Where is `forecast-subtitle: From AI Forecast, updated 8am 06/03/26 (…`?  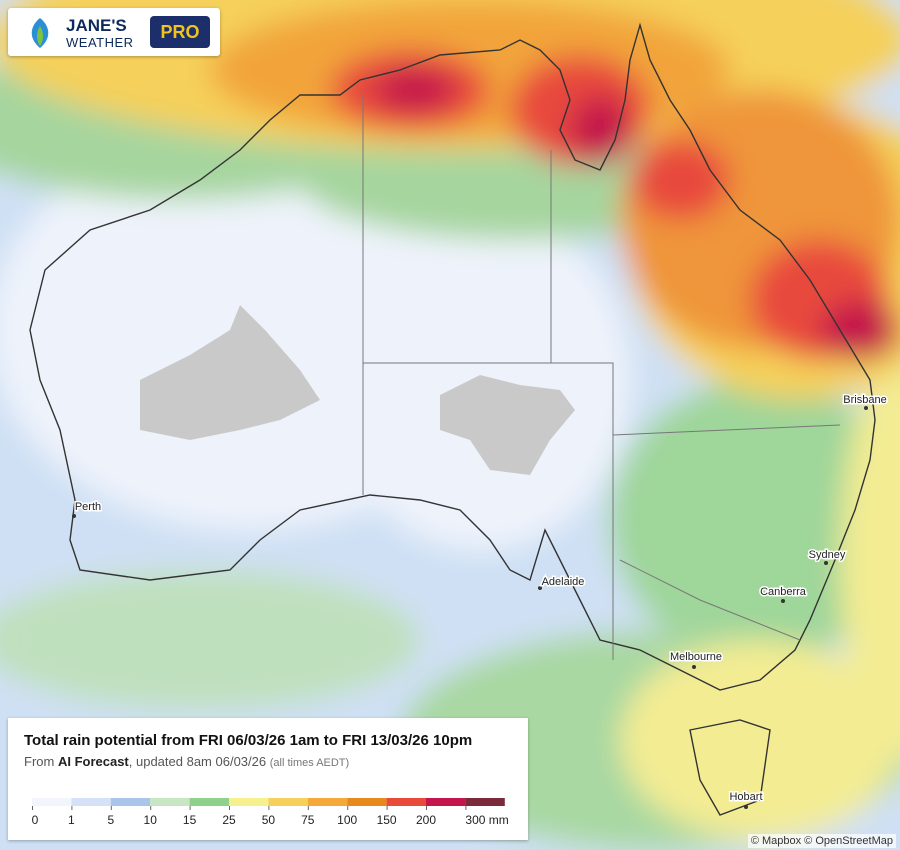 forecast-subtitle: From AI Forecast, updated 8am 06/03/26 (… is located at coordinates (186, 761).